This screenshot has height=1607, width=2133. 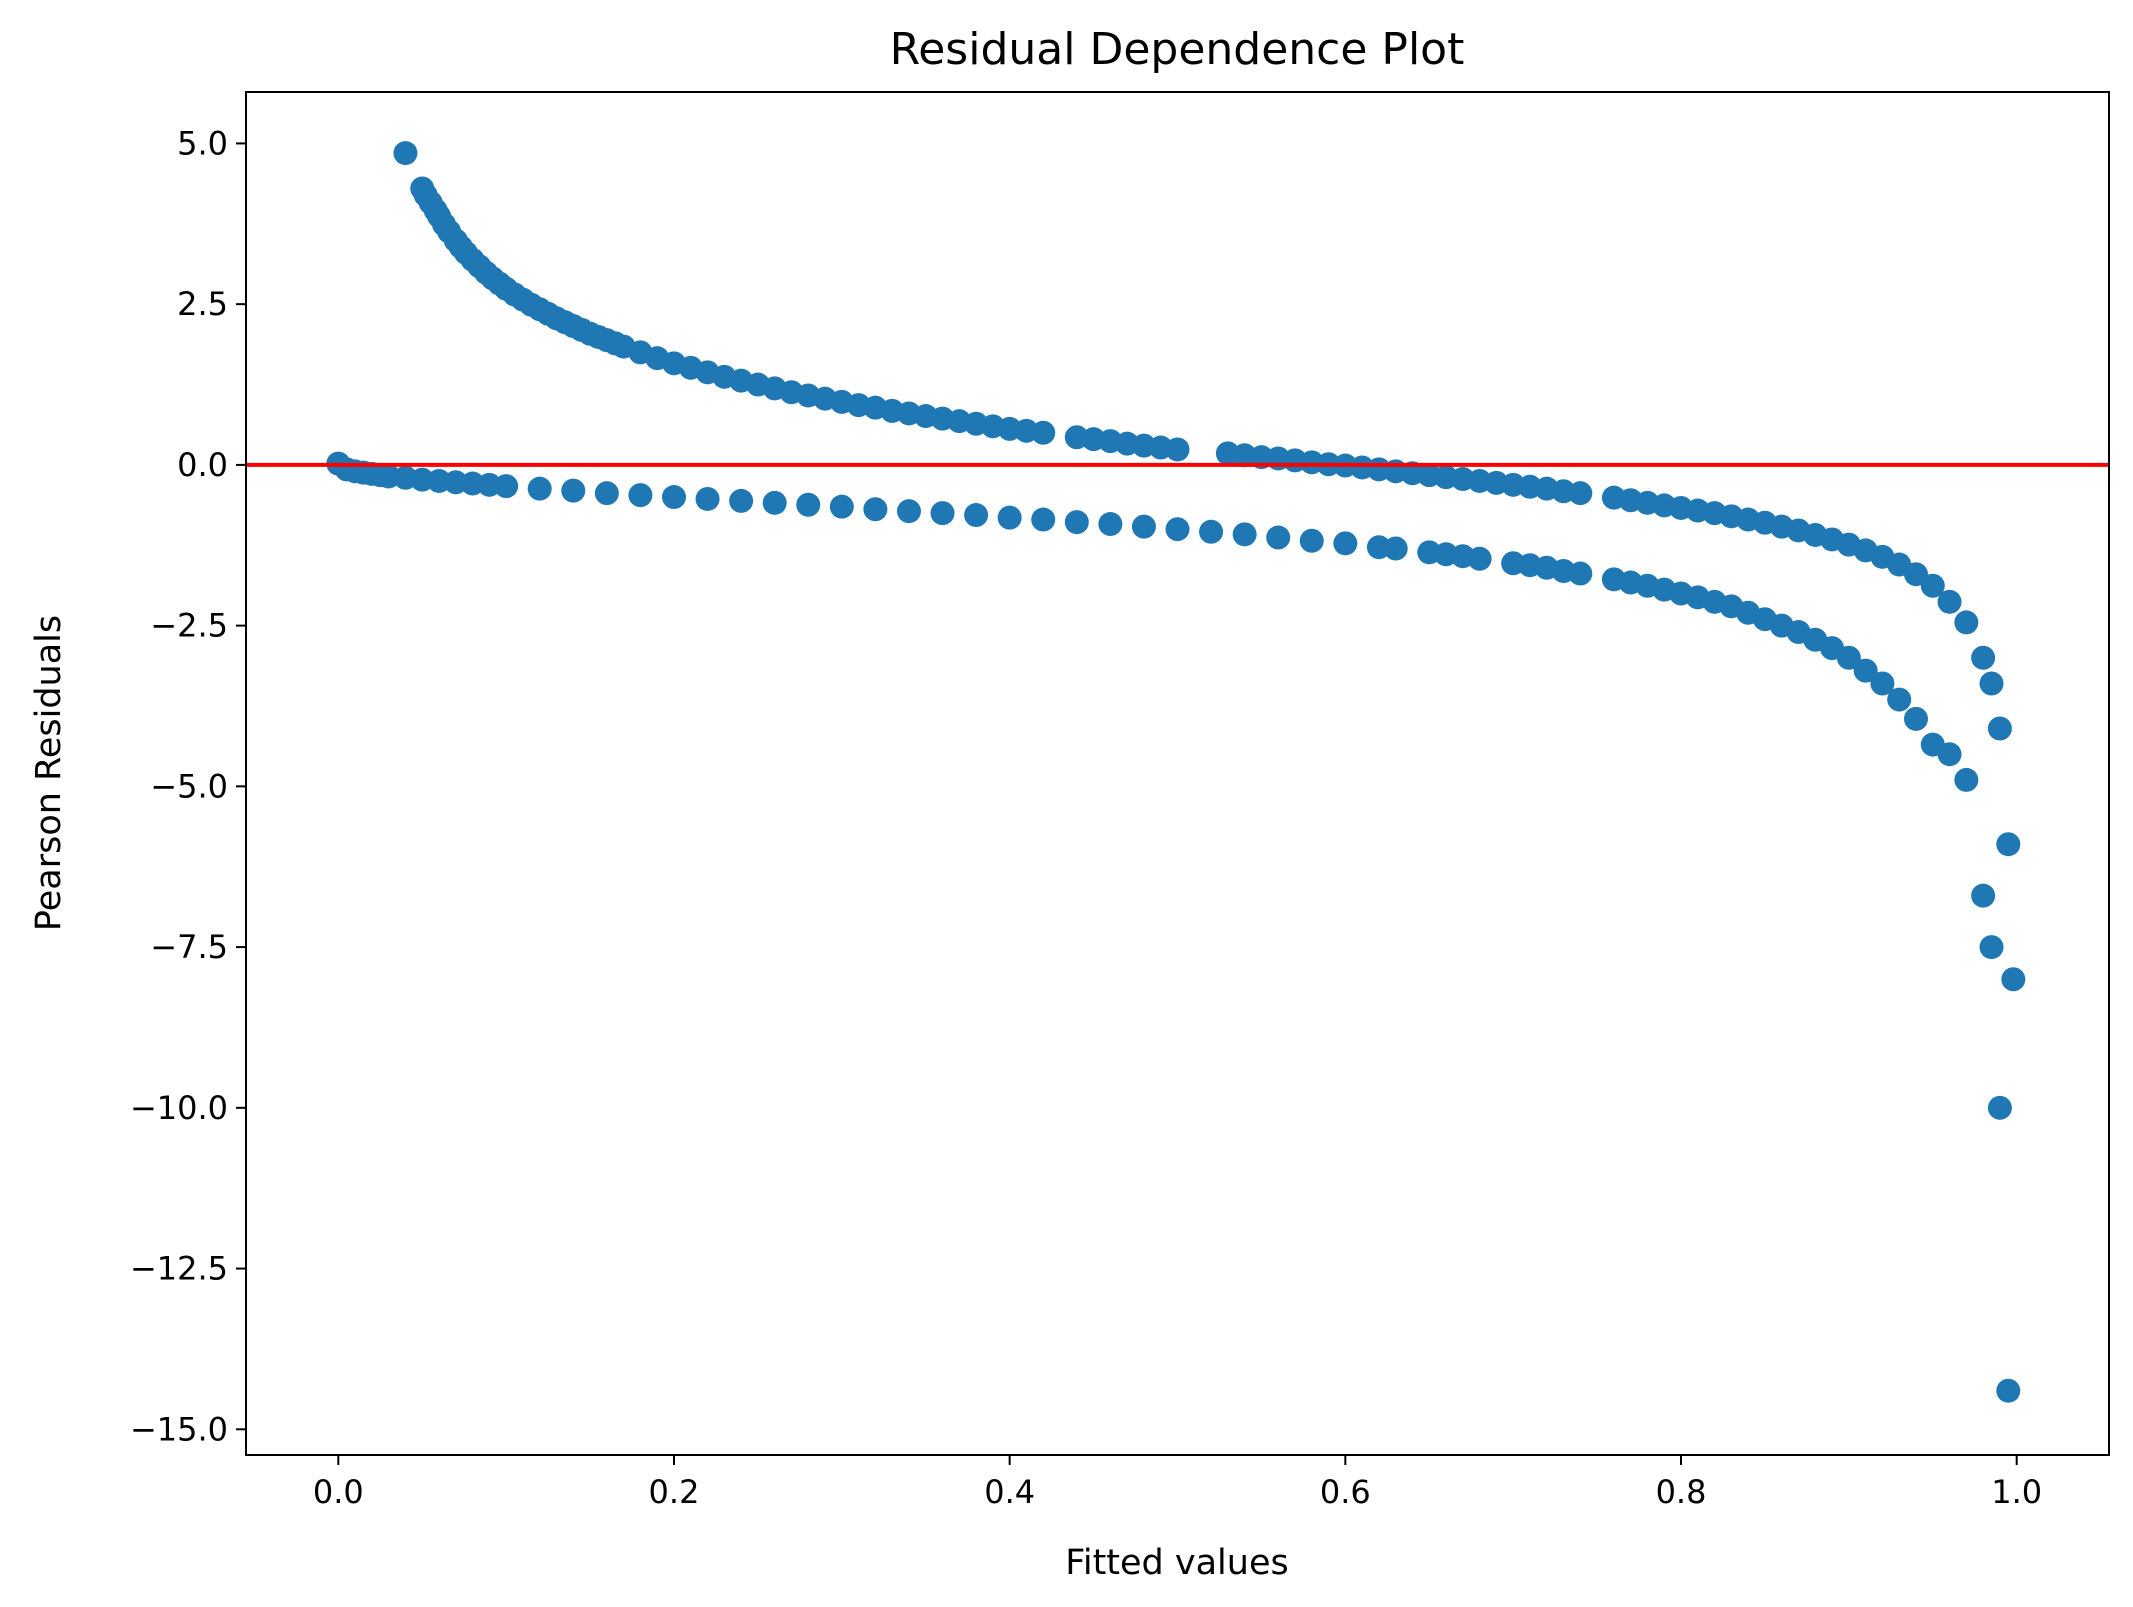 What do you see at coordinates (674, 1492) in the screenshot?
I see `x-tick-label: 0.2` at bounding box center [674, 1492].